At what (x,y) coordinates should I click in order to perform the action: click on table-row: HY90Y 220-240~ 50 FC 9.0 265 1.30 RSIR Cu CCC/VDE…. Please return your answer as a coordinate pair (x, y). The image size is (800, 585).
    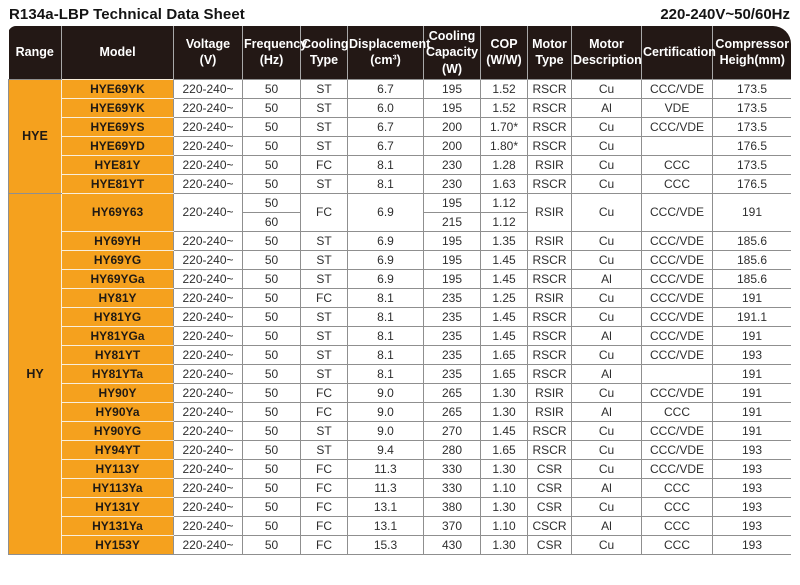
    Looking at the image, I should click on (400, 392).